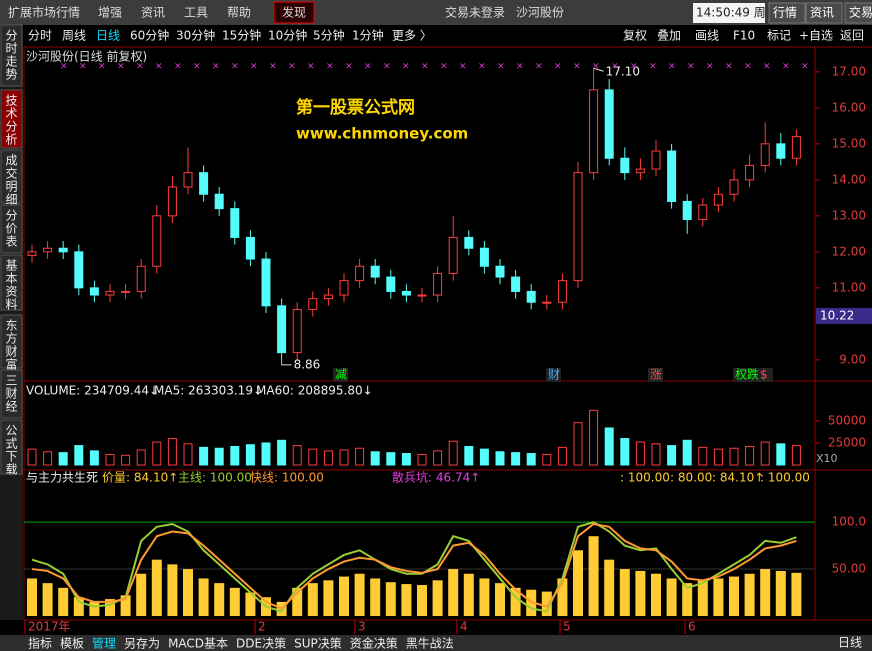 This screenshot has width=872, height=651. I want to click on menu-button: 交易, so click(860, 12).